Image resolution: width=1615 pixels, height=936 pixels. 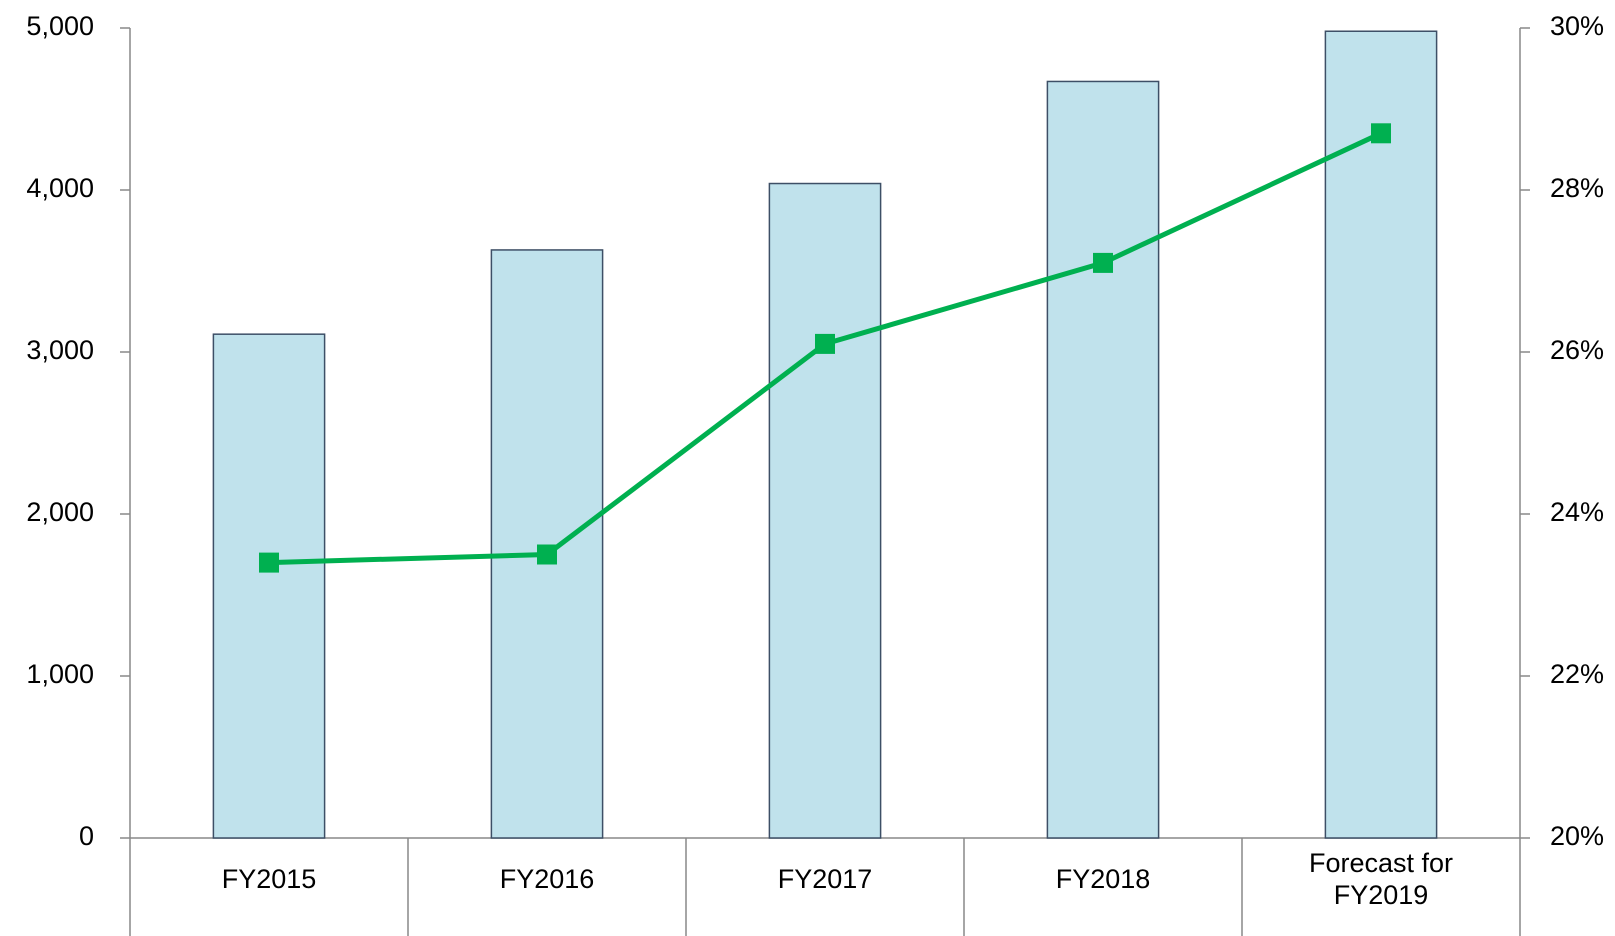 I want to click on x-tick-label: FY2018, so click(x=1103, y=879).